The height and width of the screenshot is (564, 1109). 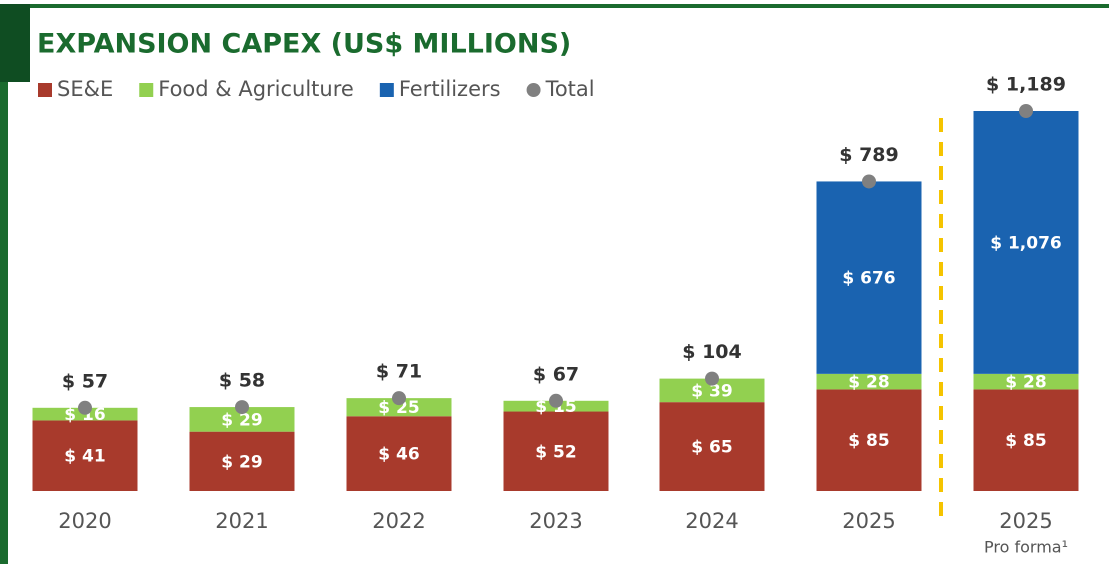 I want to click on segment-label: $ 16, so click(x=84, y=415).